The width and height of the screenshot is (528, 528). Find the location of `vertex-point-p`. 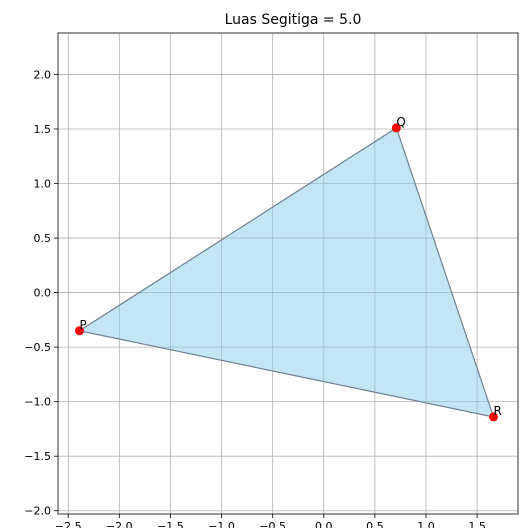

vertex-point-p is located at coordinates (79, 331).